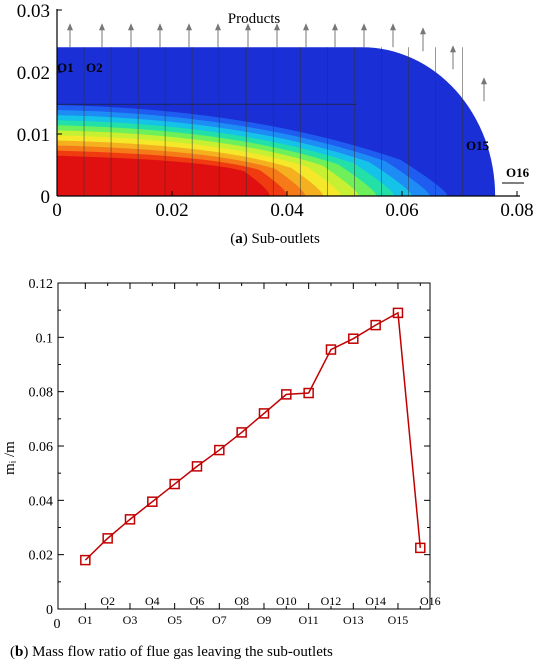 This screenshot has width=550, height=667. I want to click on x-tick-label: O1, so click(85, 620).